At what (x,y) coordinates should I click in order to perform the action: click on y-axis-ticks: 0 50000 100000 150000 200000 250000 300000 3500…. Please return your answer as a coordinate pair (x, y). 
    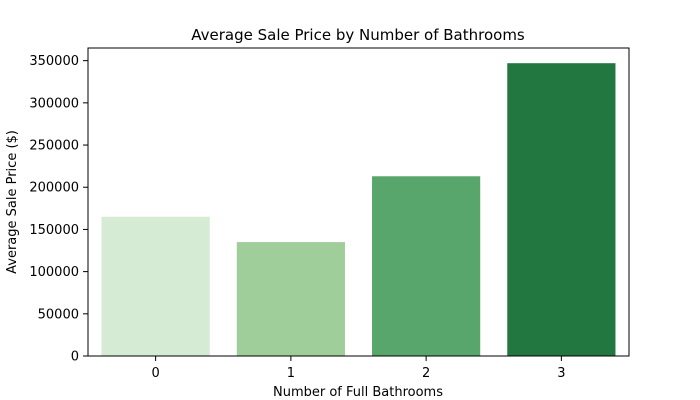
    Looking at the image, I should click on (58, 209).